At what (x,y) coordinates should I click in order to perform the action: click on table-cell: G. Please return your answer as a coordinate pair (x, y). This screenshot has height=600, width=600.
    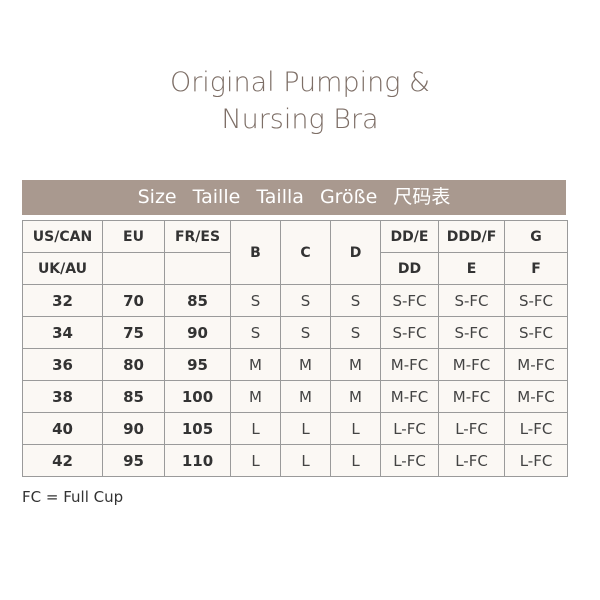
    Looking at the image, I should click on (536, 236).